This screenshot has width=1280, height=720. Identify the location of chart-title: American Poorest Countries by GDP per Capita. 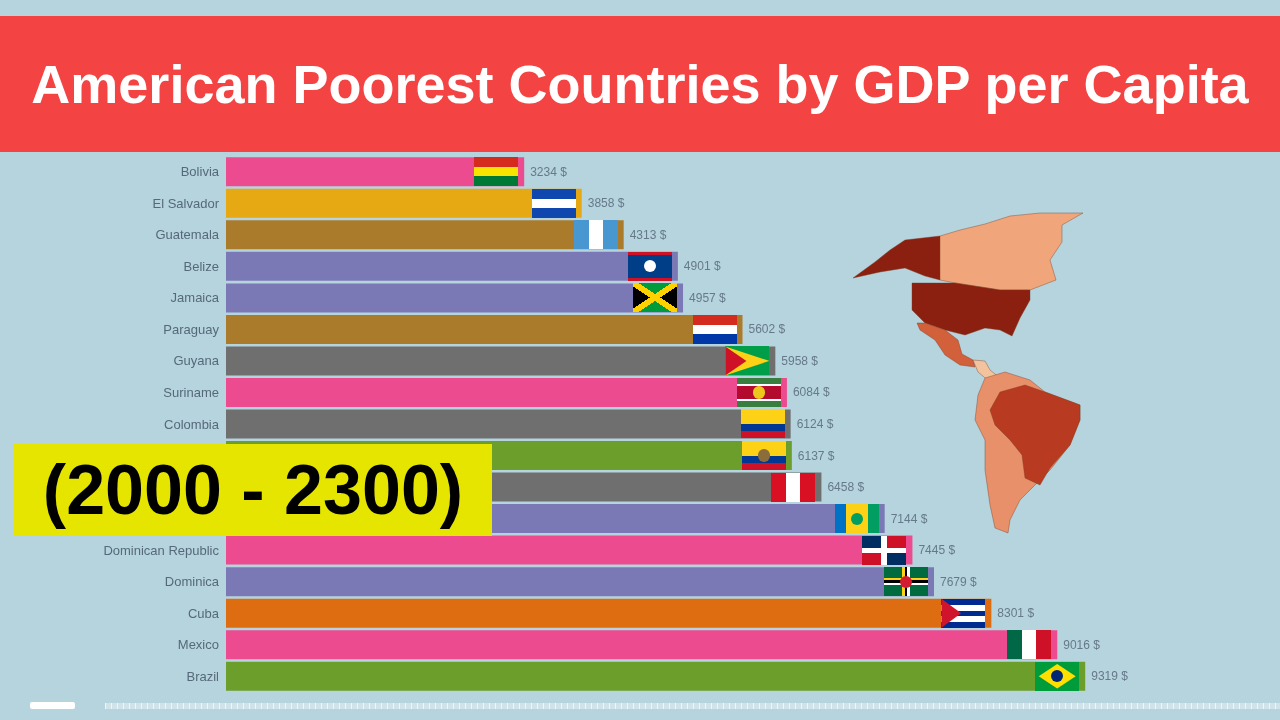
(640, 84).